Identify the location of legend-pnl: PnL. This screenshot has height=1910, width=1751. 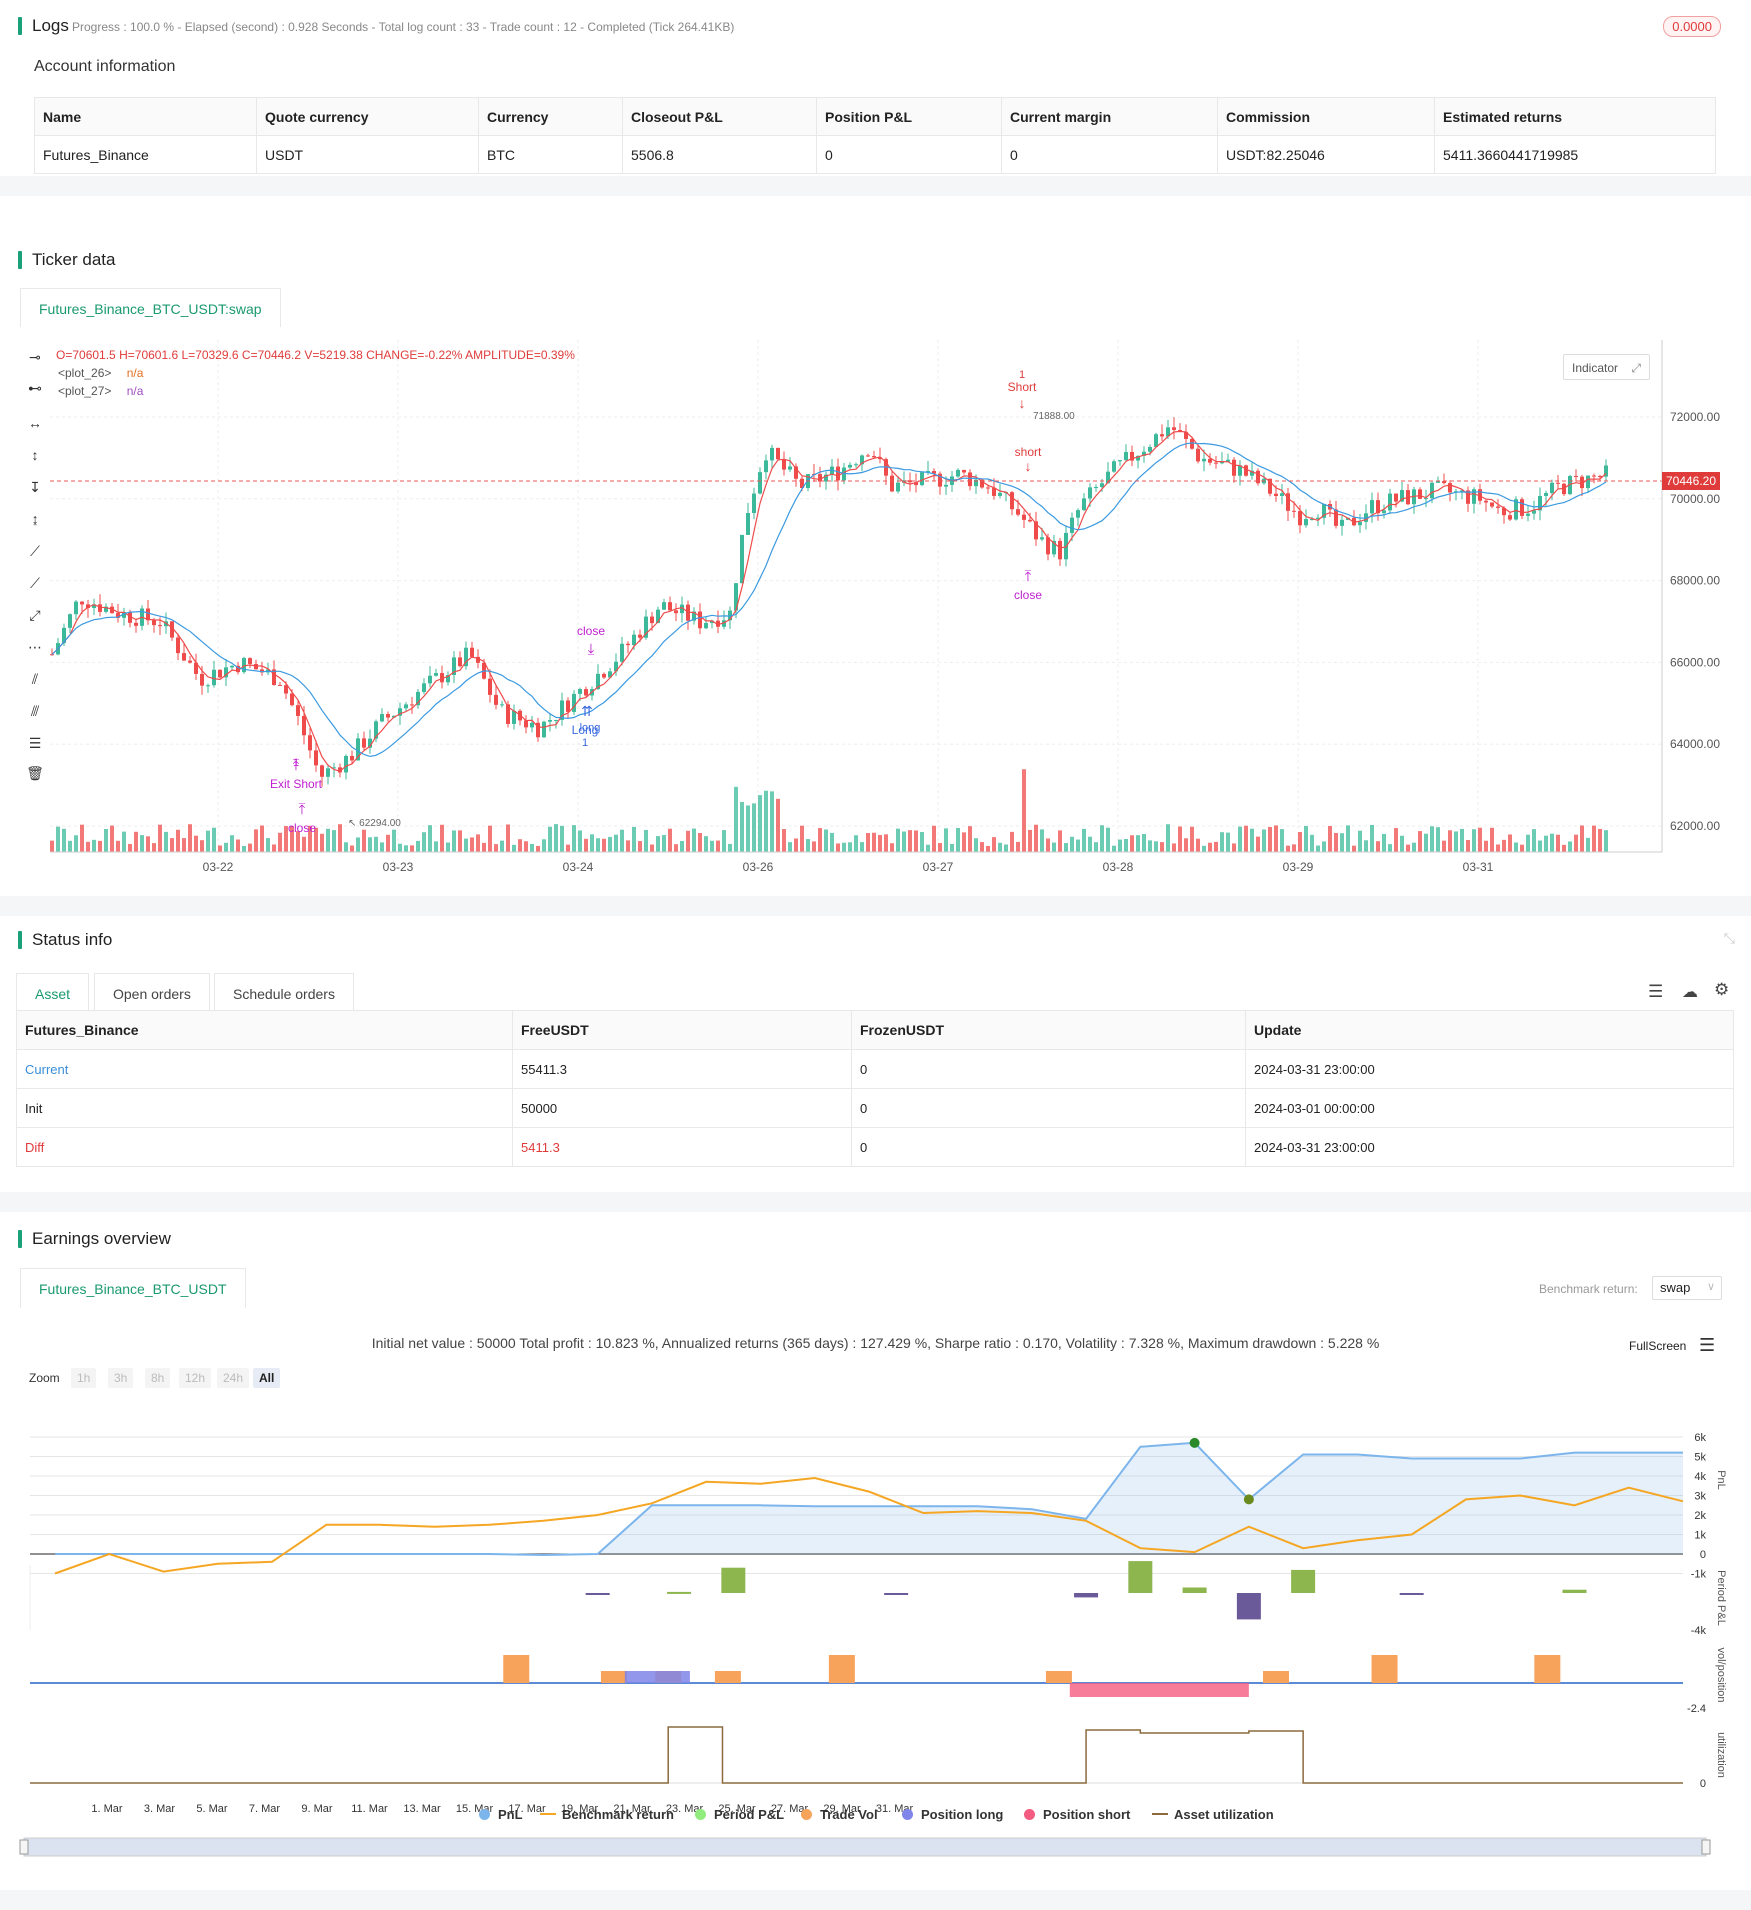
(501, 1814).